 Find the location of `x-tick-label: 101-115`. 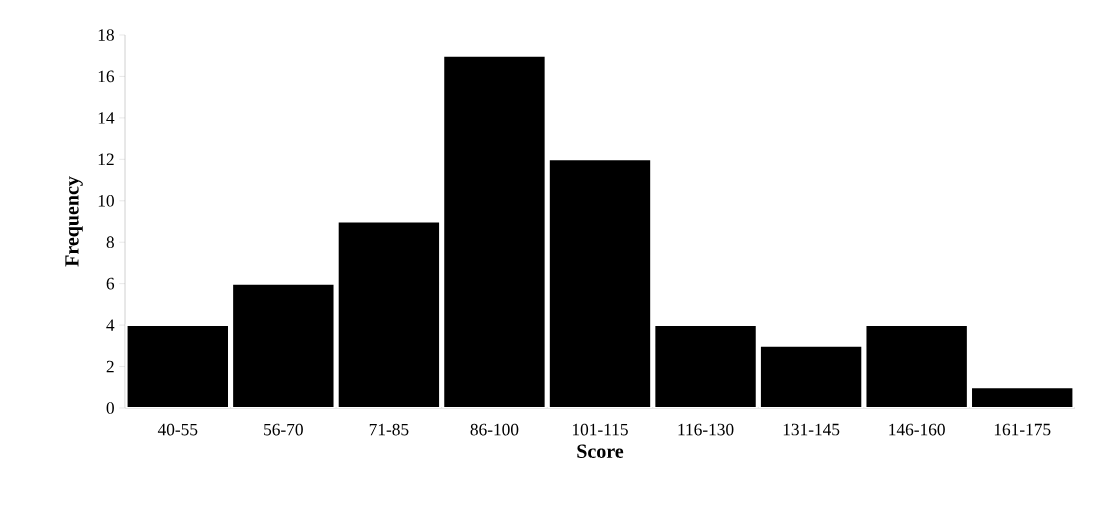

x-tick-label: 101-115 is located at coordinates (600, 429).